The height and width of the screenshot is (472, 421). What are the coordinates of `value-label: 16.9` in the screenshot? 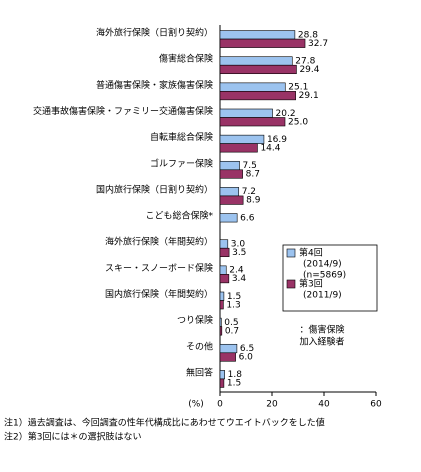 It's located at (277, 140).